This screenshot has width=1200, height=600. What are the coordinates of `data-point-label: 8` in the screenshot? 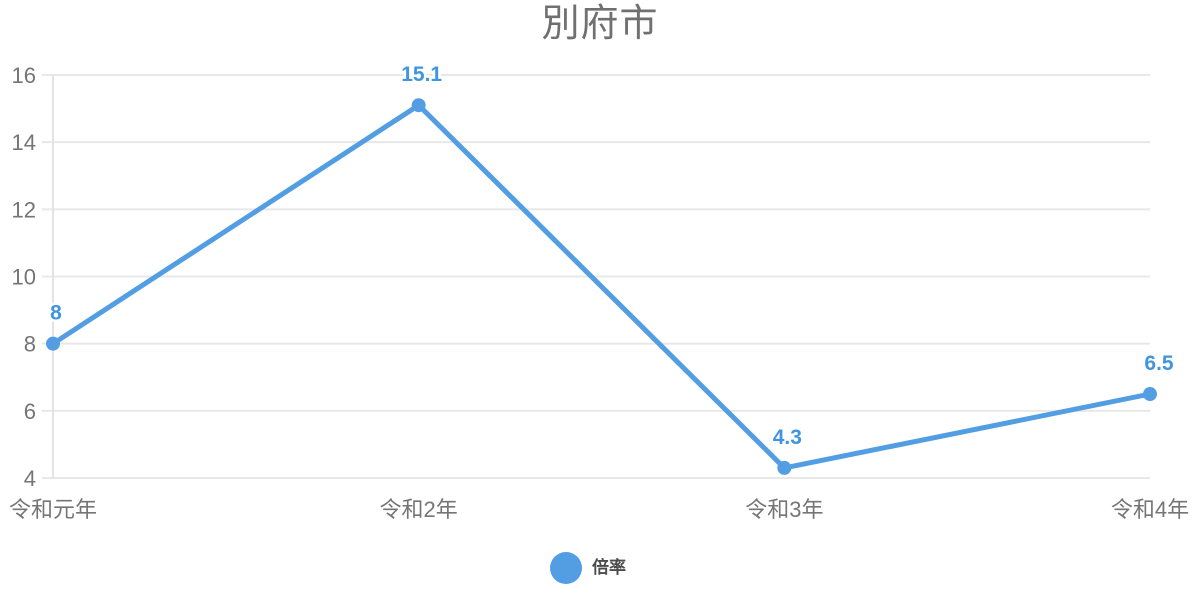 It's located at (56, 313).